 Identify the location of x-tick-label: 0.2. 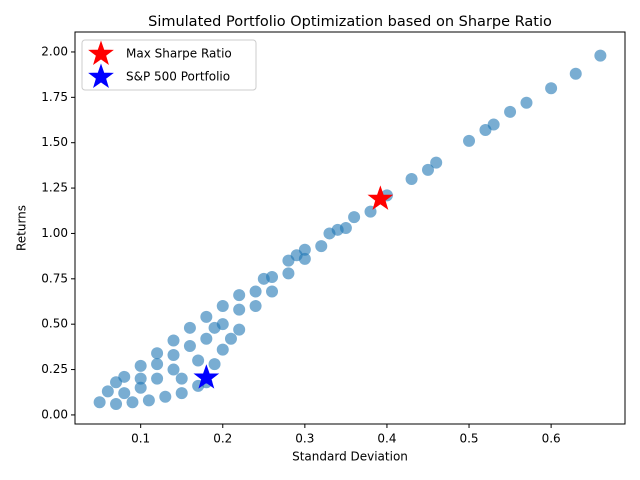
(222, 439).